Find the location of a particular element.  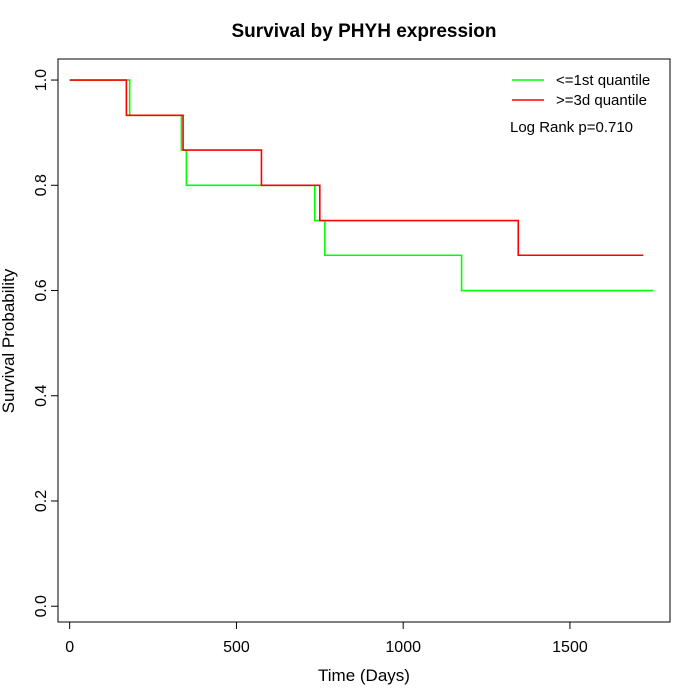

y-tick-label: 0.2 is located at coordinates (41, 501).